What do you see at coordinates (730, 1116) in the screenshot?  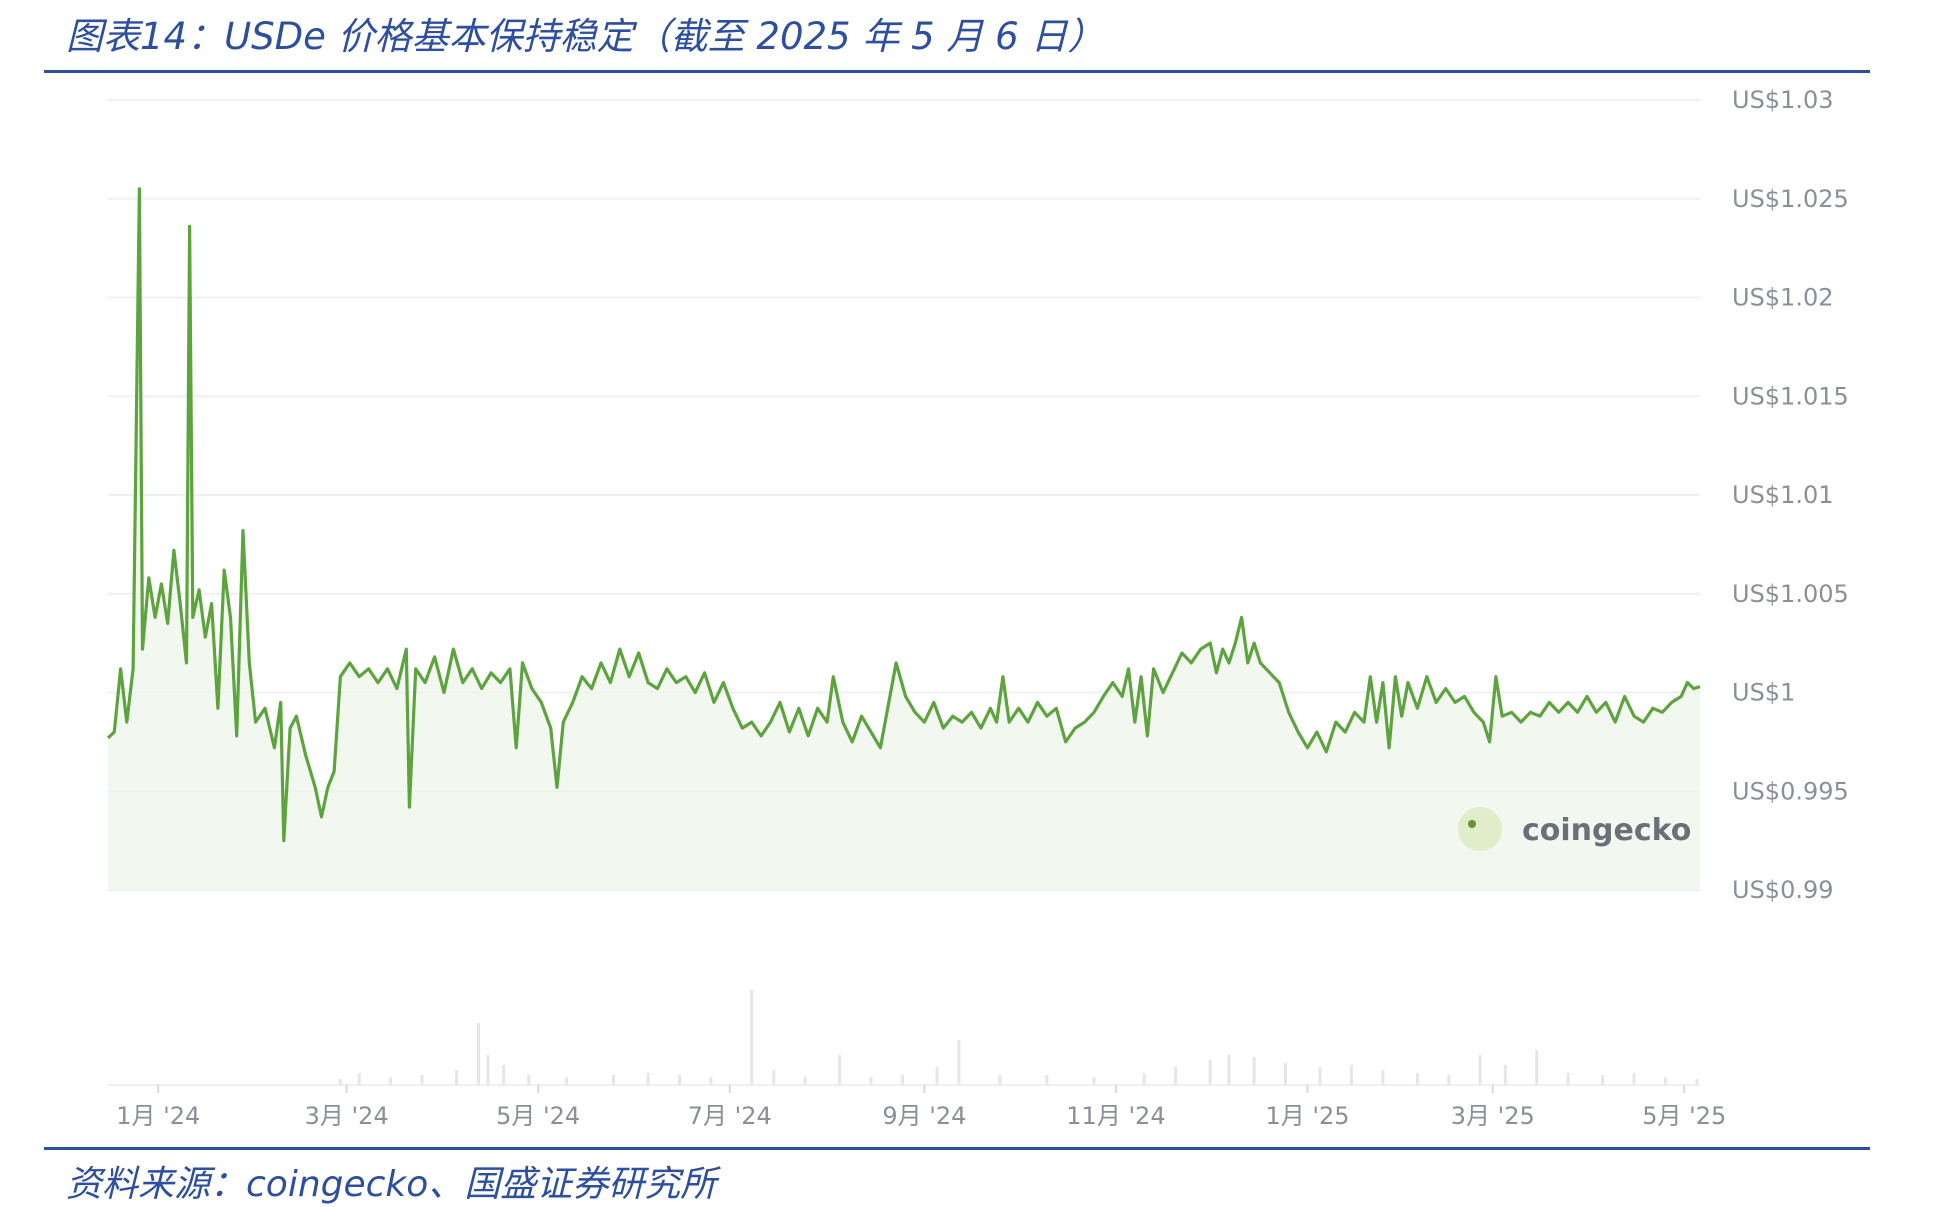 I see `x-tick-label: 7月 '24` at bounding box center [730, 1116].